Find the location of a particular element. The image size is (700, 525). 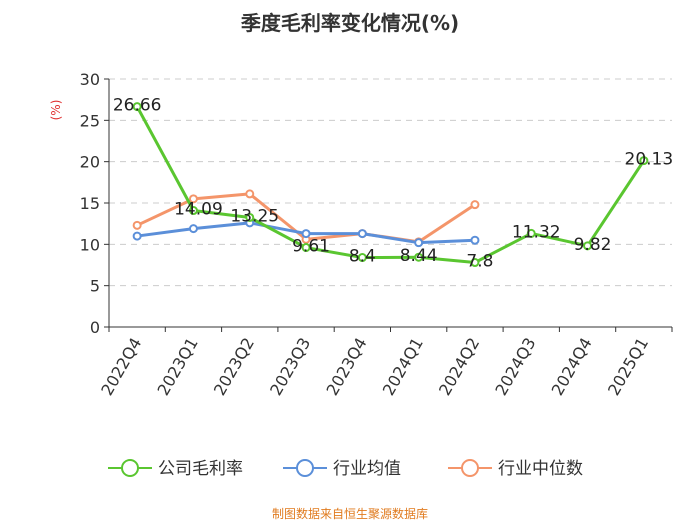

y-tick-label: 10 is located at coordinates (90, 244).